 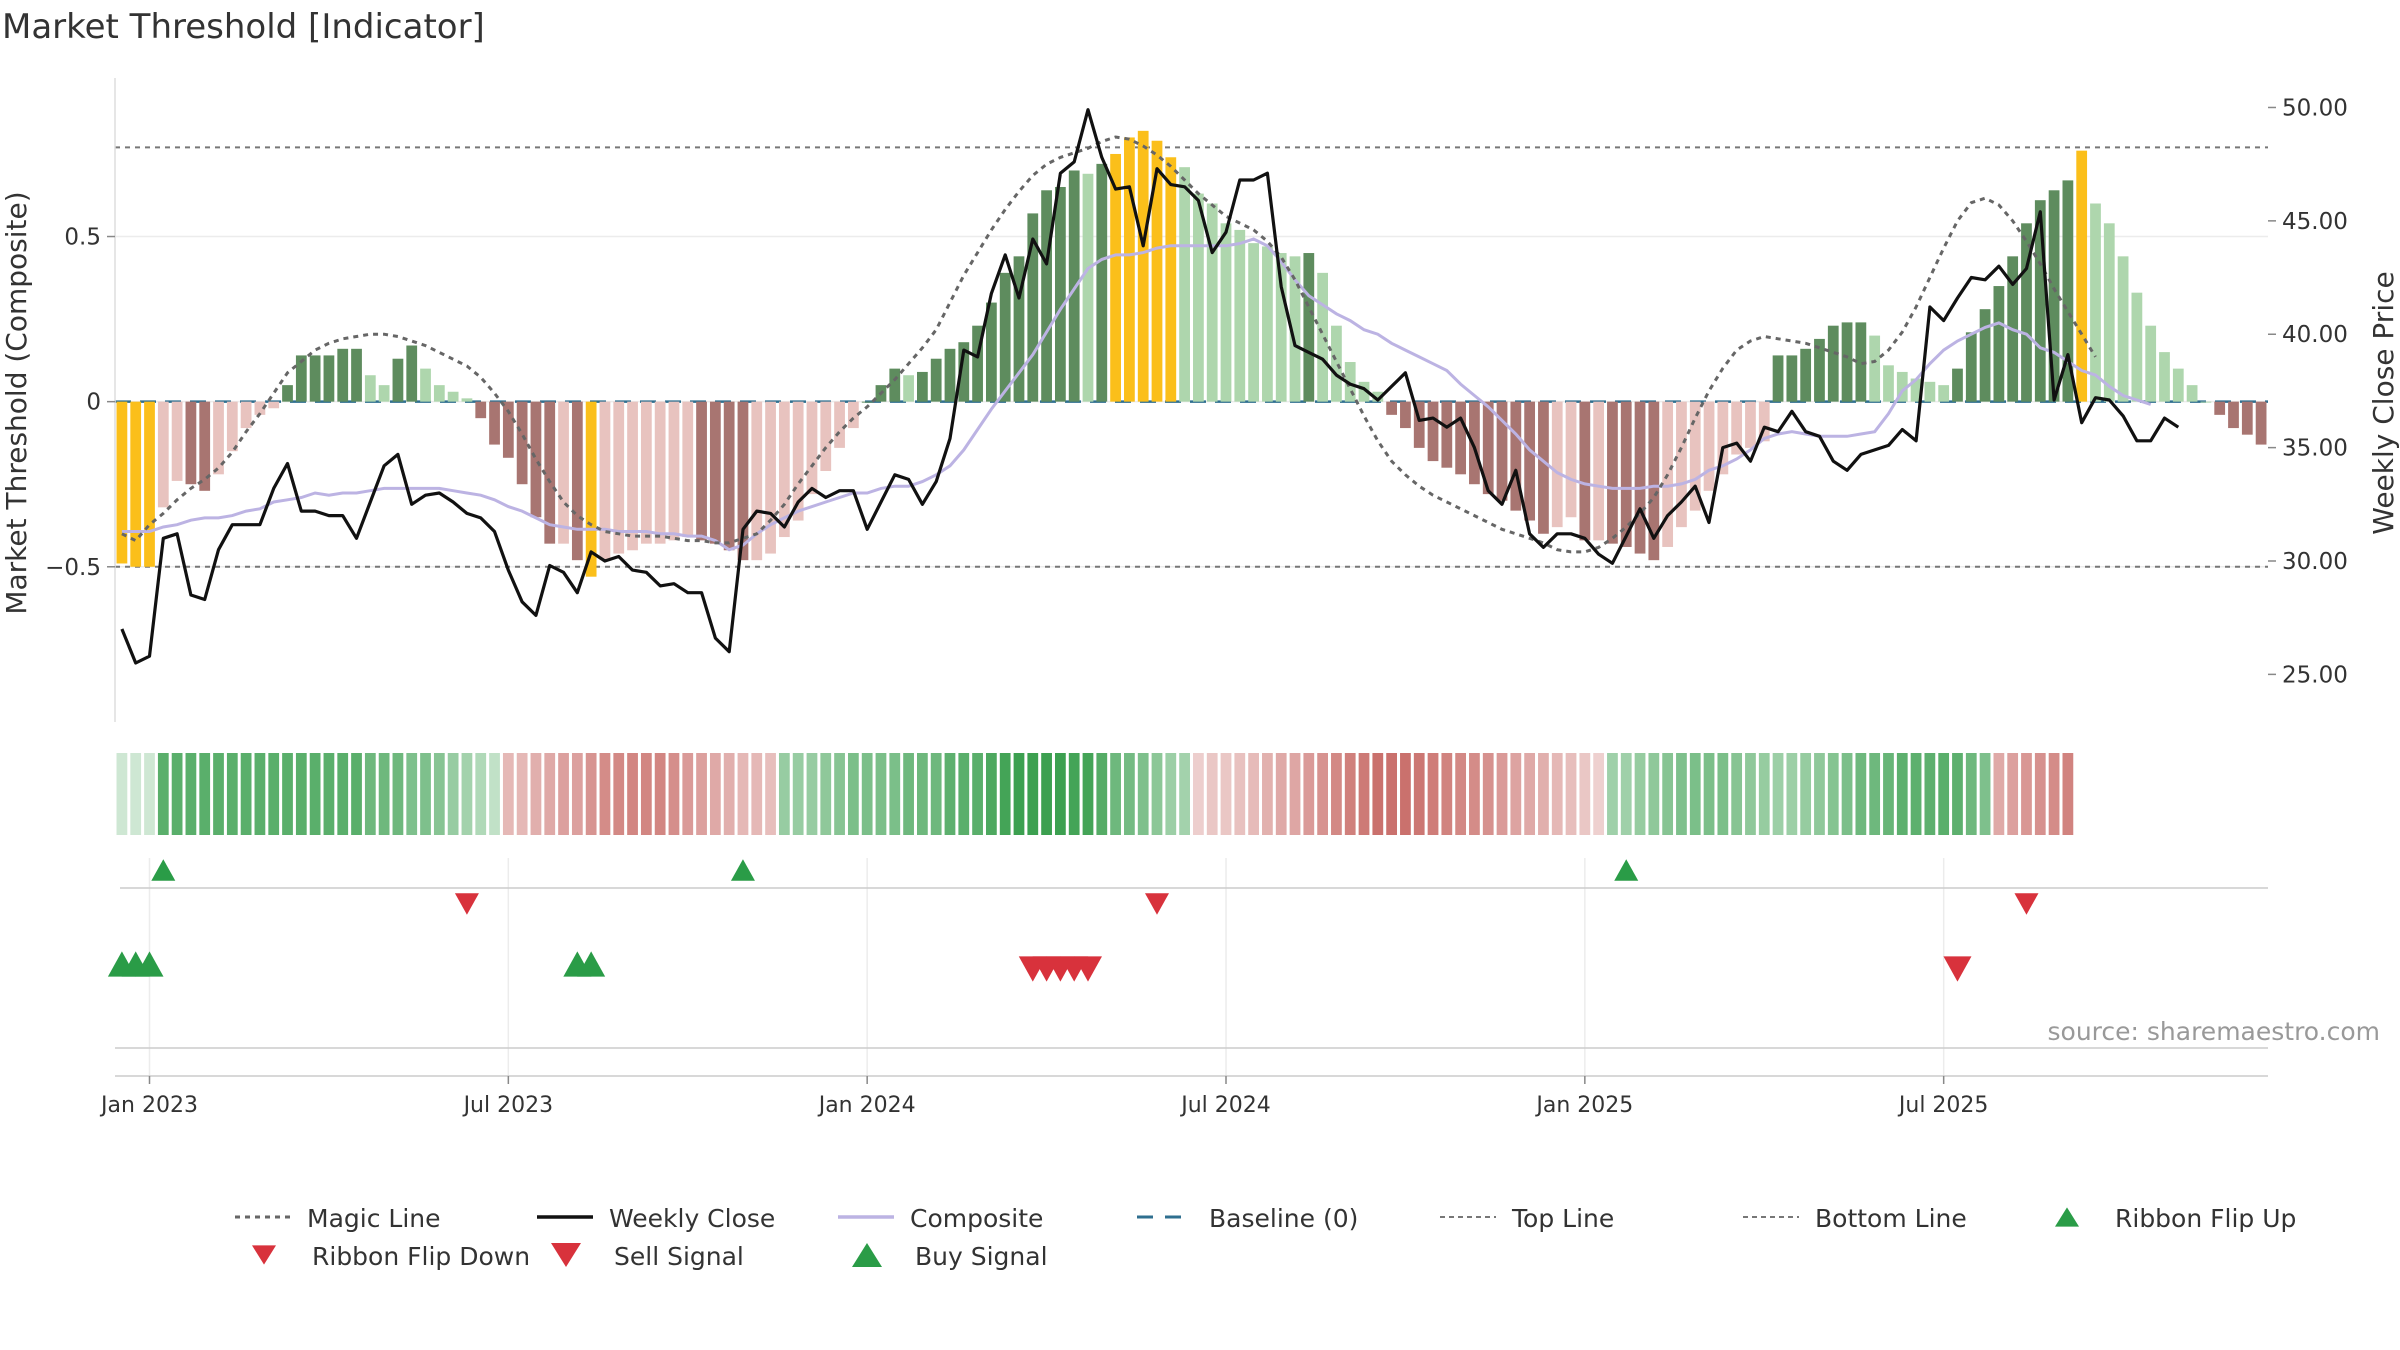 What do you see at coordinates (2315, 222) in the screenshot?
I see `right-tick-label: 45.00` at bounding box center [2315, 222].